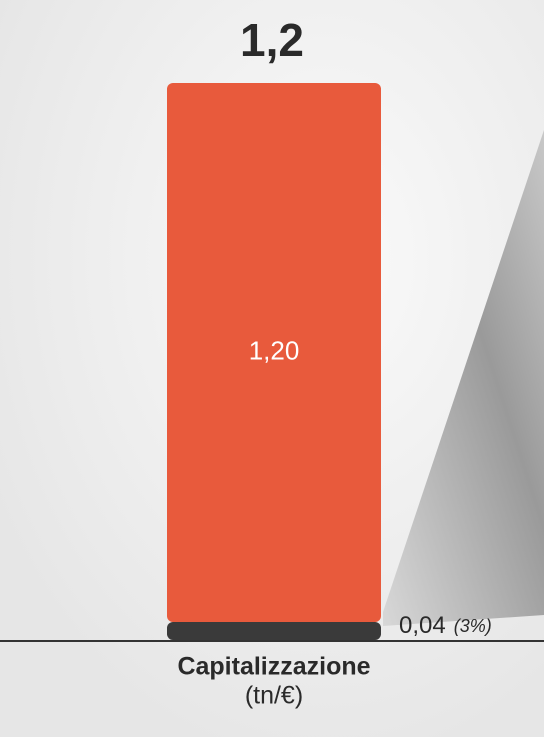  Describe the element at coordinates (473, 626) in the screenshot. I see `share-label: (3%)` at that location.